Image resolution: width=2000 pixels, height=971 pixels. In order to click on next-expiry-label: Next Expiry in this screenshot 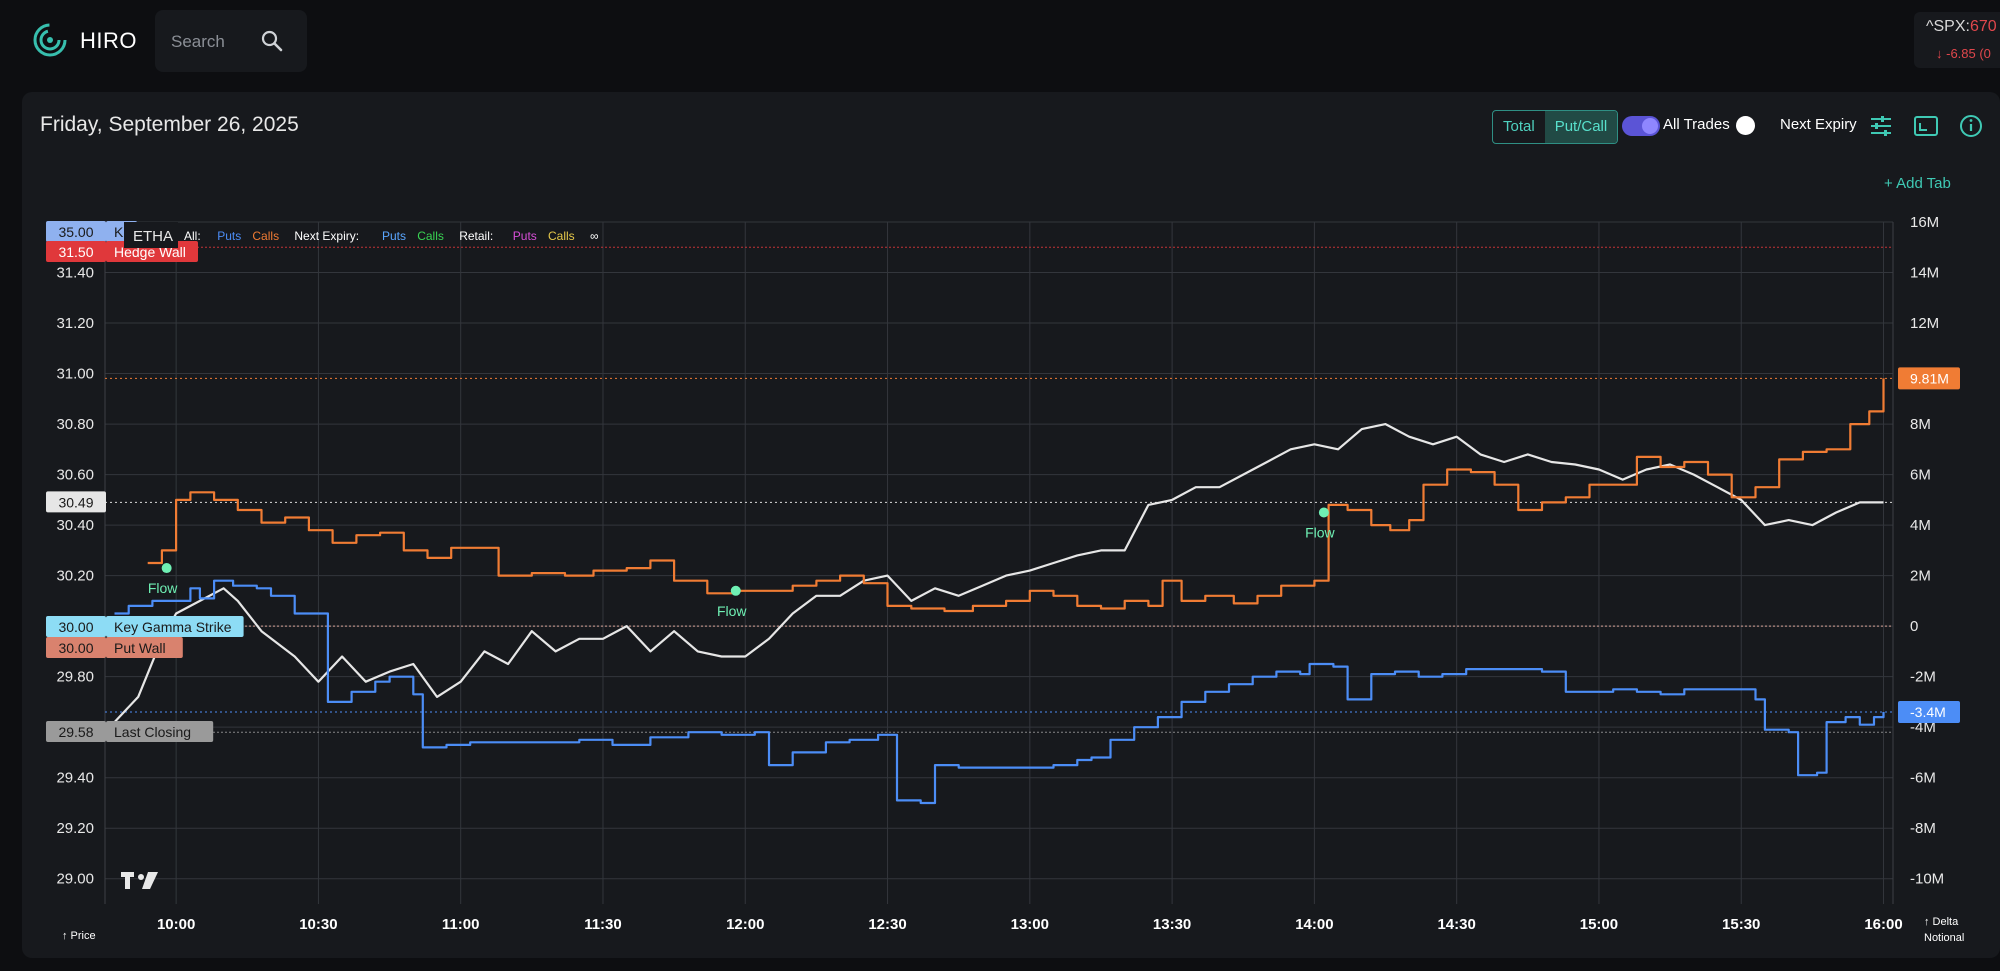, I will do `click(1818, 124)`.